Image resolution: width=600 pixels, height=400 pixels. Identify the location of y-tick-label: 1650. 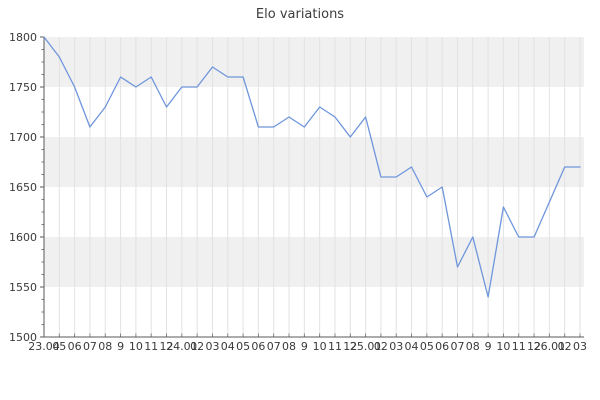
(23, 187).